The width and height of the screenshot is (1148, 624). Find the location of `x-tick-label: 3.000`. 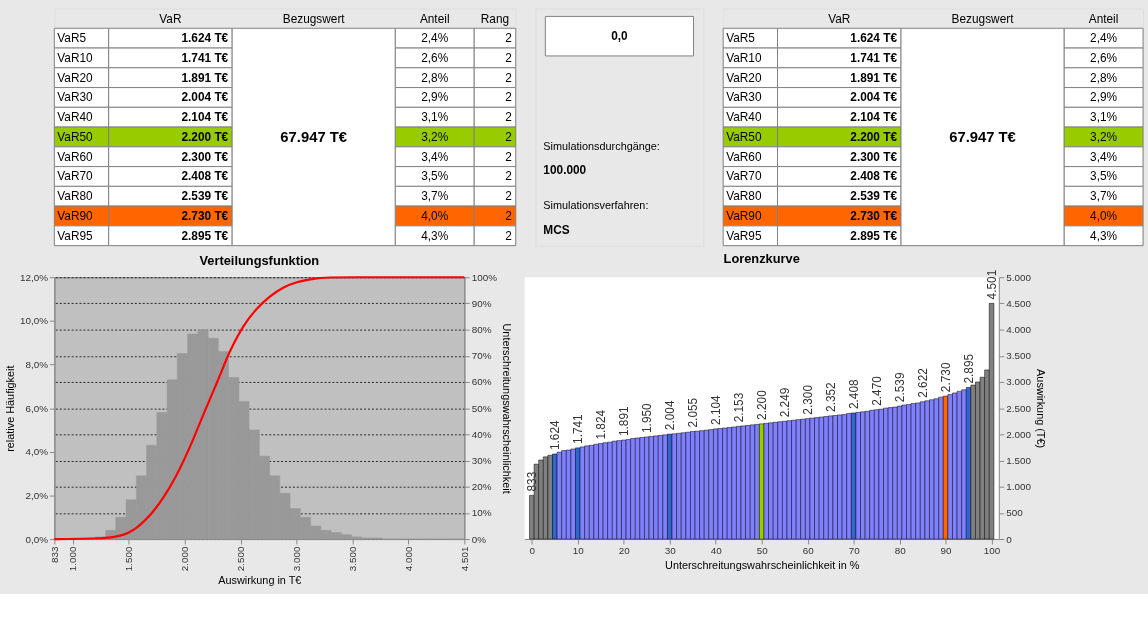

x-tick-label: 3.000 is located at coordinates (297, 558).